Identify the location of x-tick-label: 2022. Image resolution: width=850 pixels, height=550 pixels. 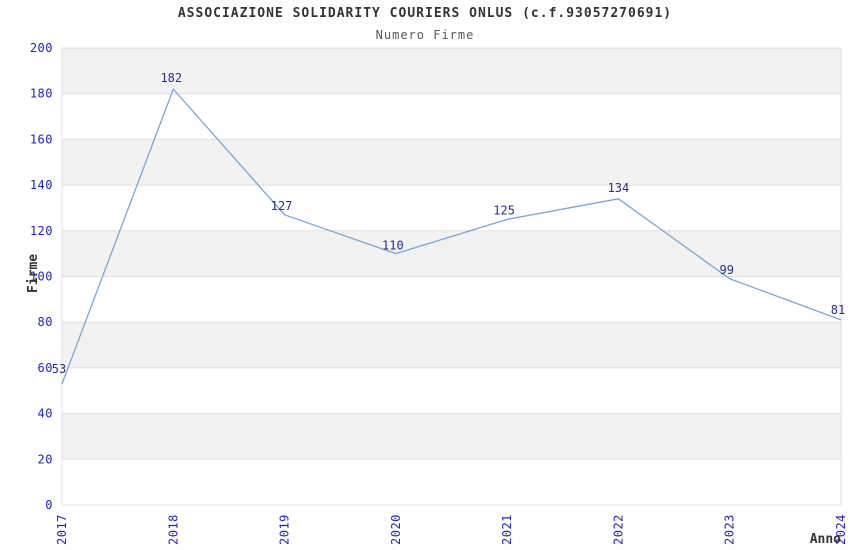
(618, 529).